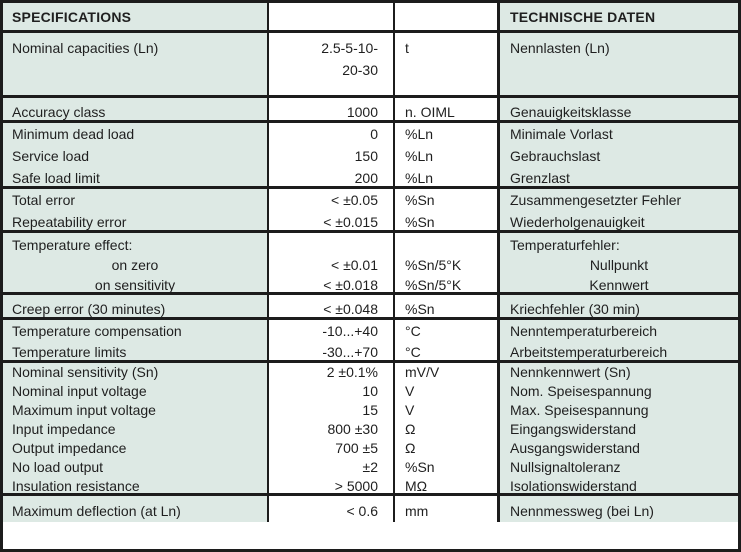 This screenshot has width=741, height=552. Describe the element at coordinates (374, 134) in the screenshot. I see `value-line: 0` at that location.